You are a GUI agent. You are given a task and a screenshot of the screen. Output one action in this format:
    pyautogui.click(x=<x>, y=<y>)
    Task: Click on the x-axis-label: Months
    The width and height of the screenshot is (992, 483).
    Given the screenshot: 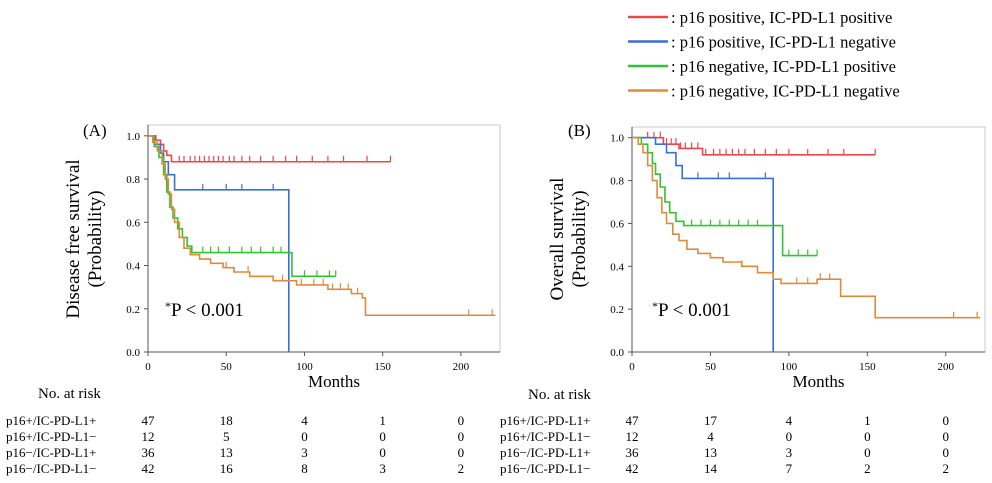 What is the action you would take?
    pyautogui.click(x=334, y=381)
    